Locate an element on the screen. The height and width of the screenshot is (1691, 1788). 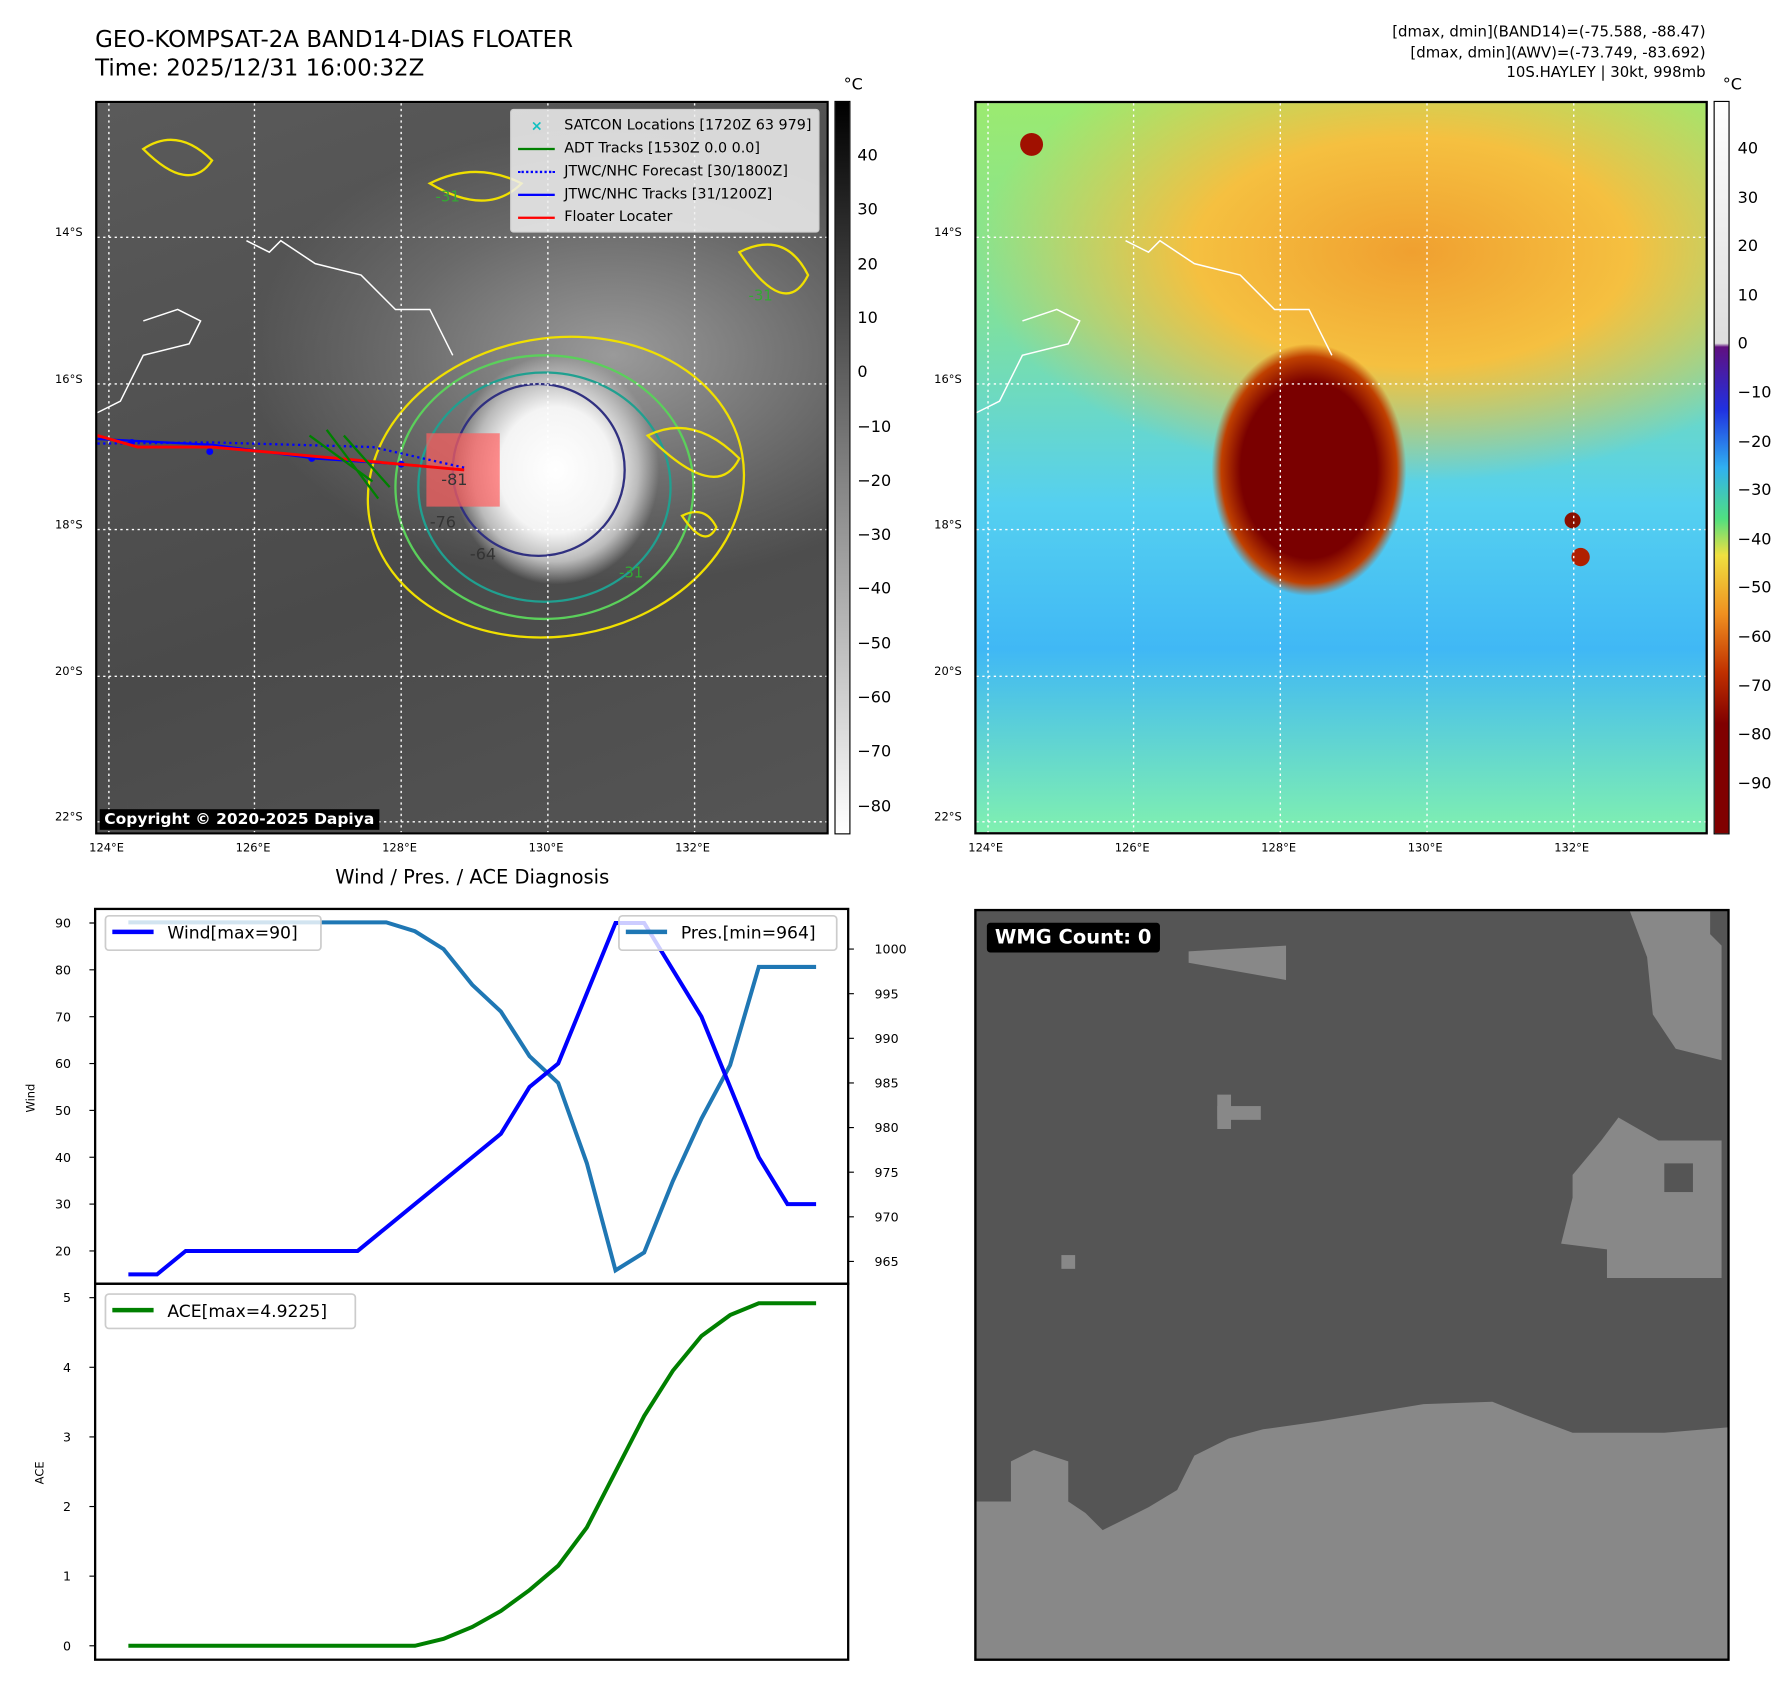
colorbar1-tick: −70 is located at coordinates (874, 752).